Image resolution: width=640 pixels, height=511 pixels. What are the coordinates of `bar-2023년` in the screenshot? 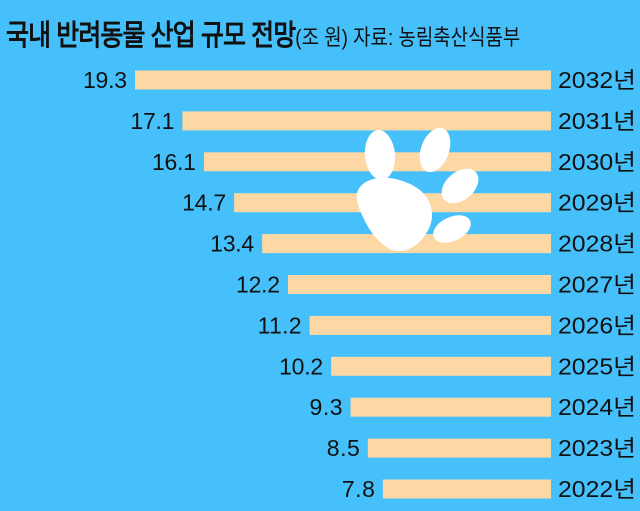 It's located at (459, 448).